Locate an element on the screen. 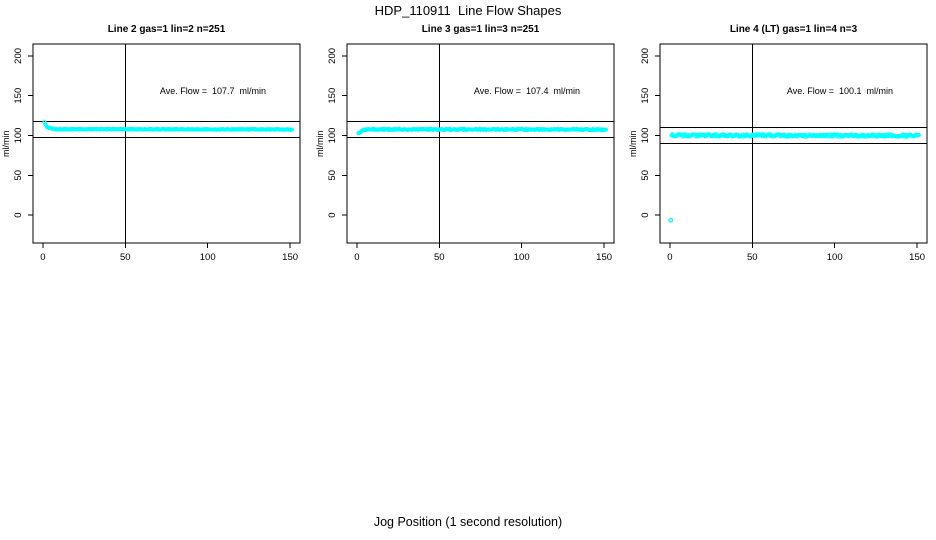 The height and width of the screenshot is (540, 936). panel1-title: Line 2 gas=1 lin=2 n=251 is located at coordinates (166, 29).